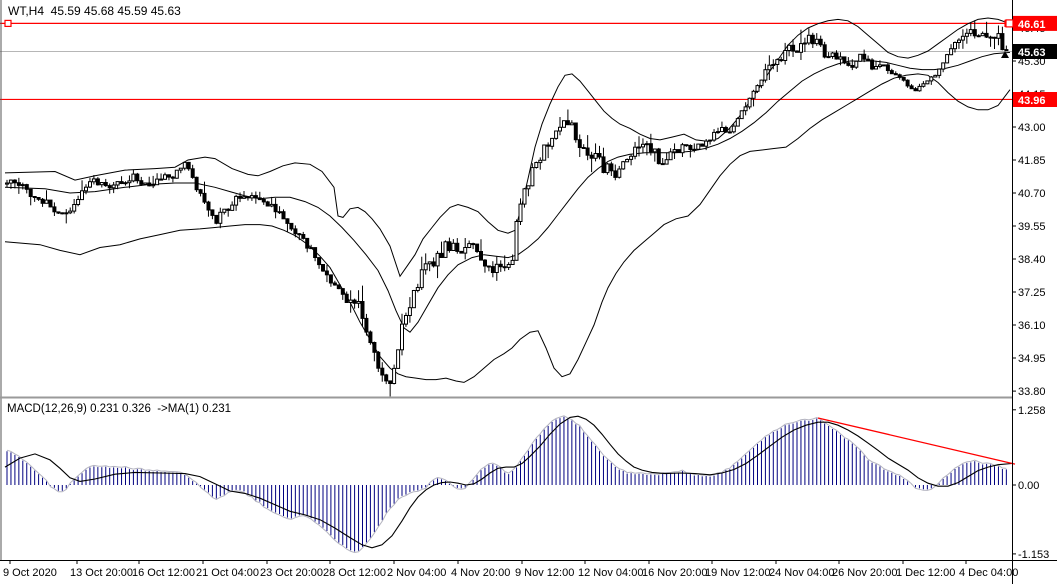 This screenshot has height=584, width=1057. What do you see at coordinates (1032, 128) in the screenshot?
I see `price-tick-label: 43.00` at bounding box center [1032, 128].